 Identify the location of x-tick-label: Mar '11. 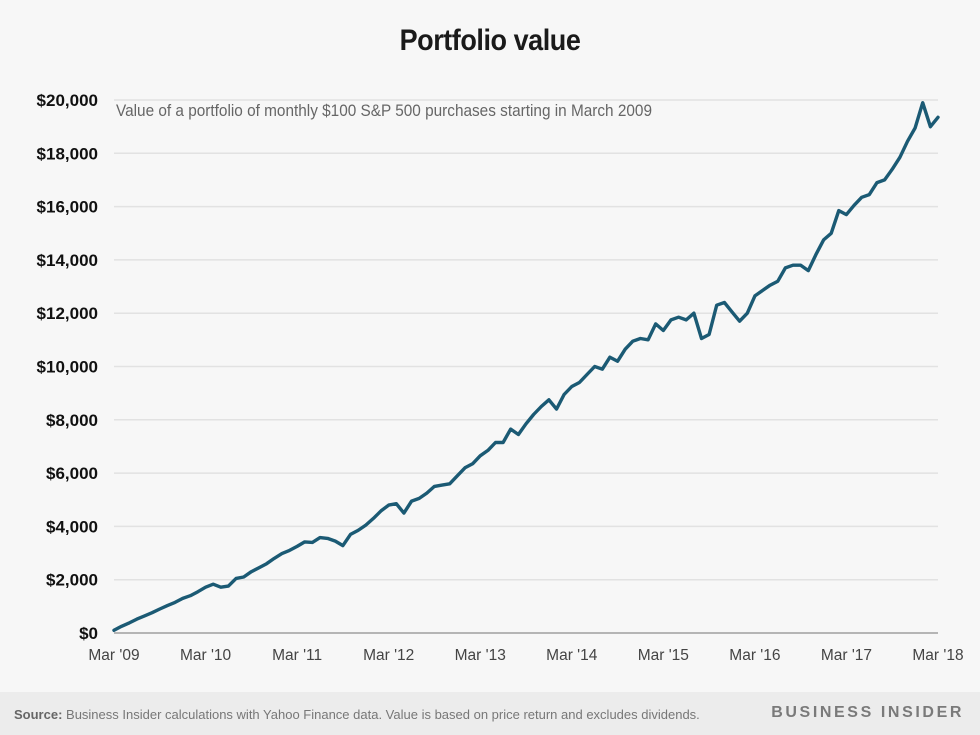
(297, 655).